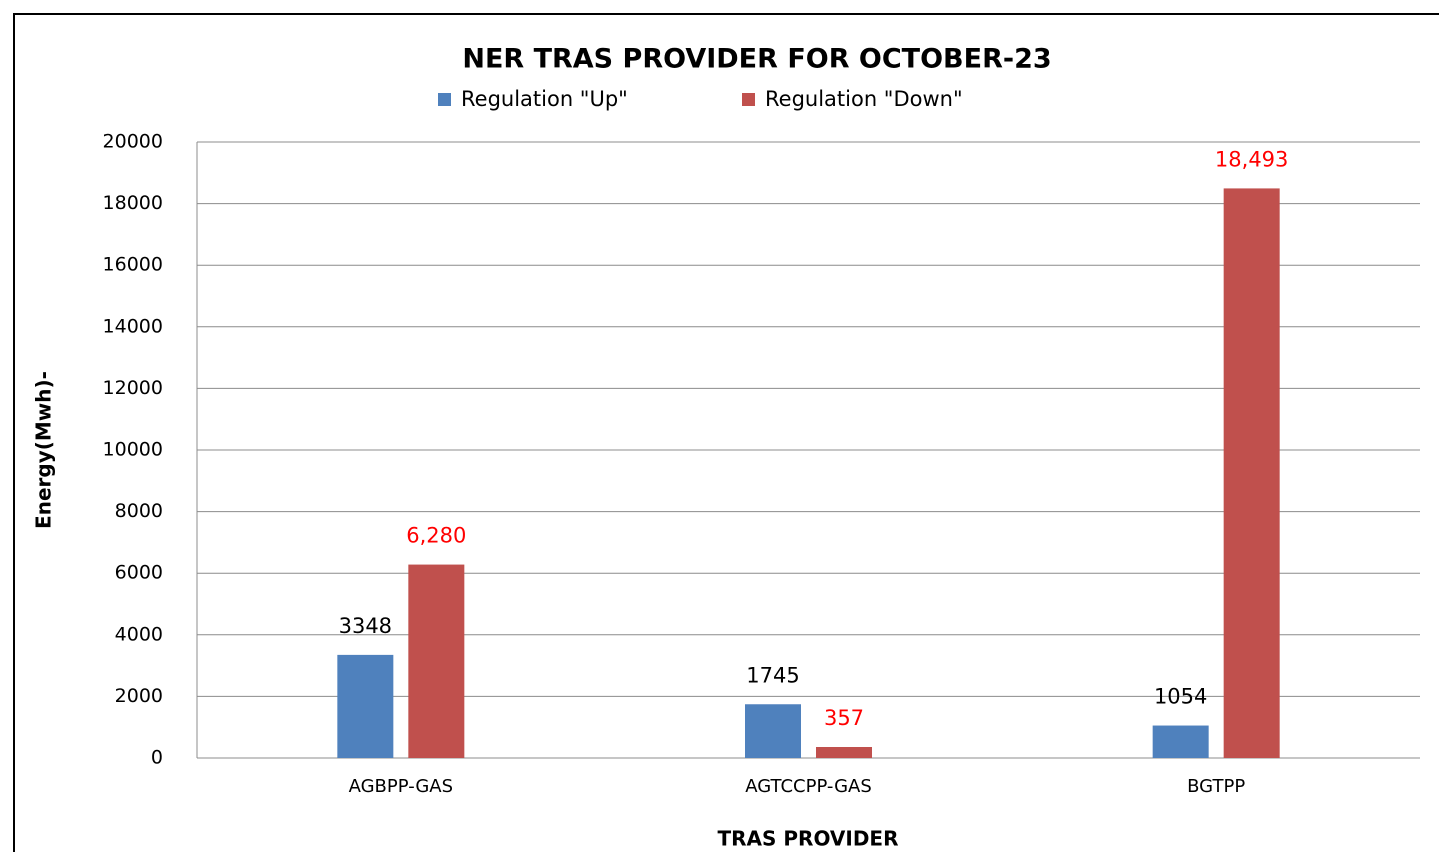  What do you see at coordinates (772, 675) in the screenshot?
I see `data-label: 1745` at bounding box center [772, 675].